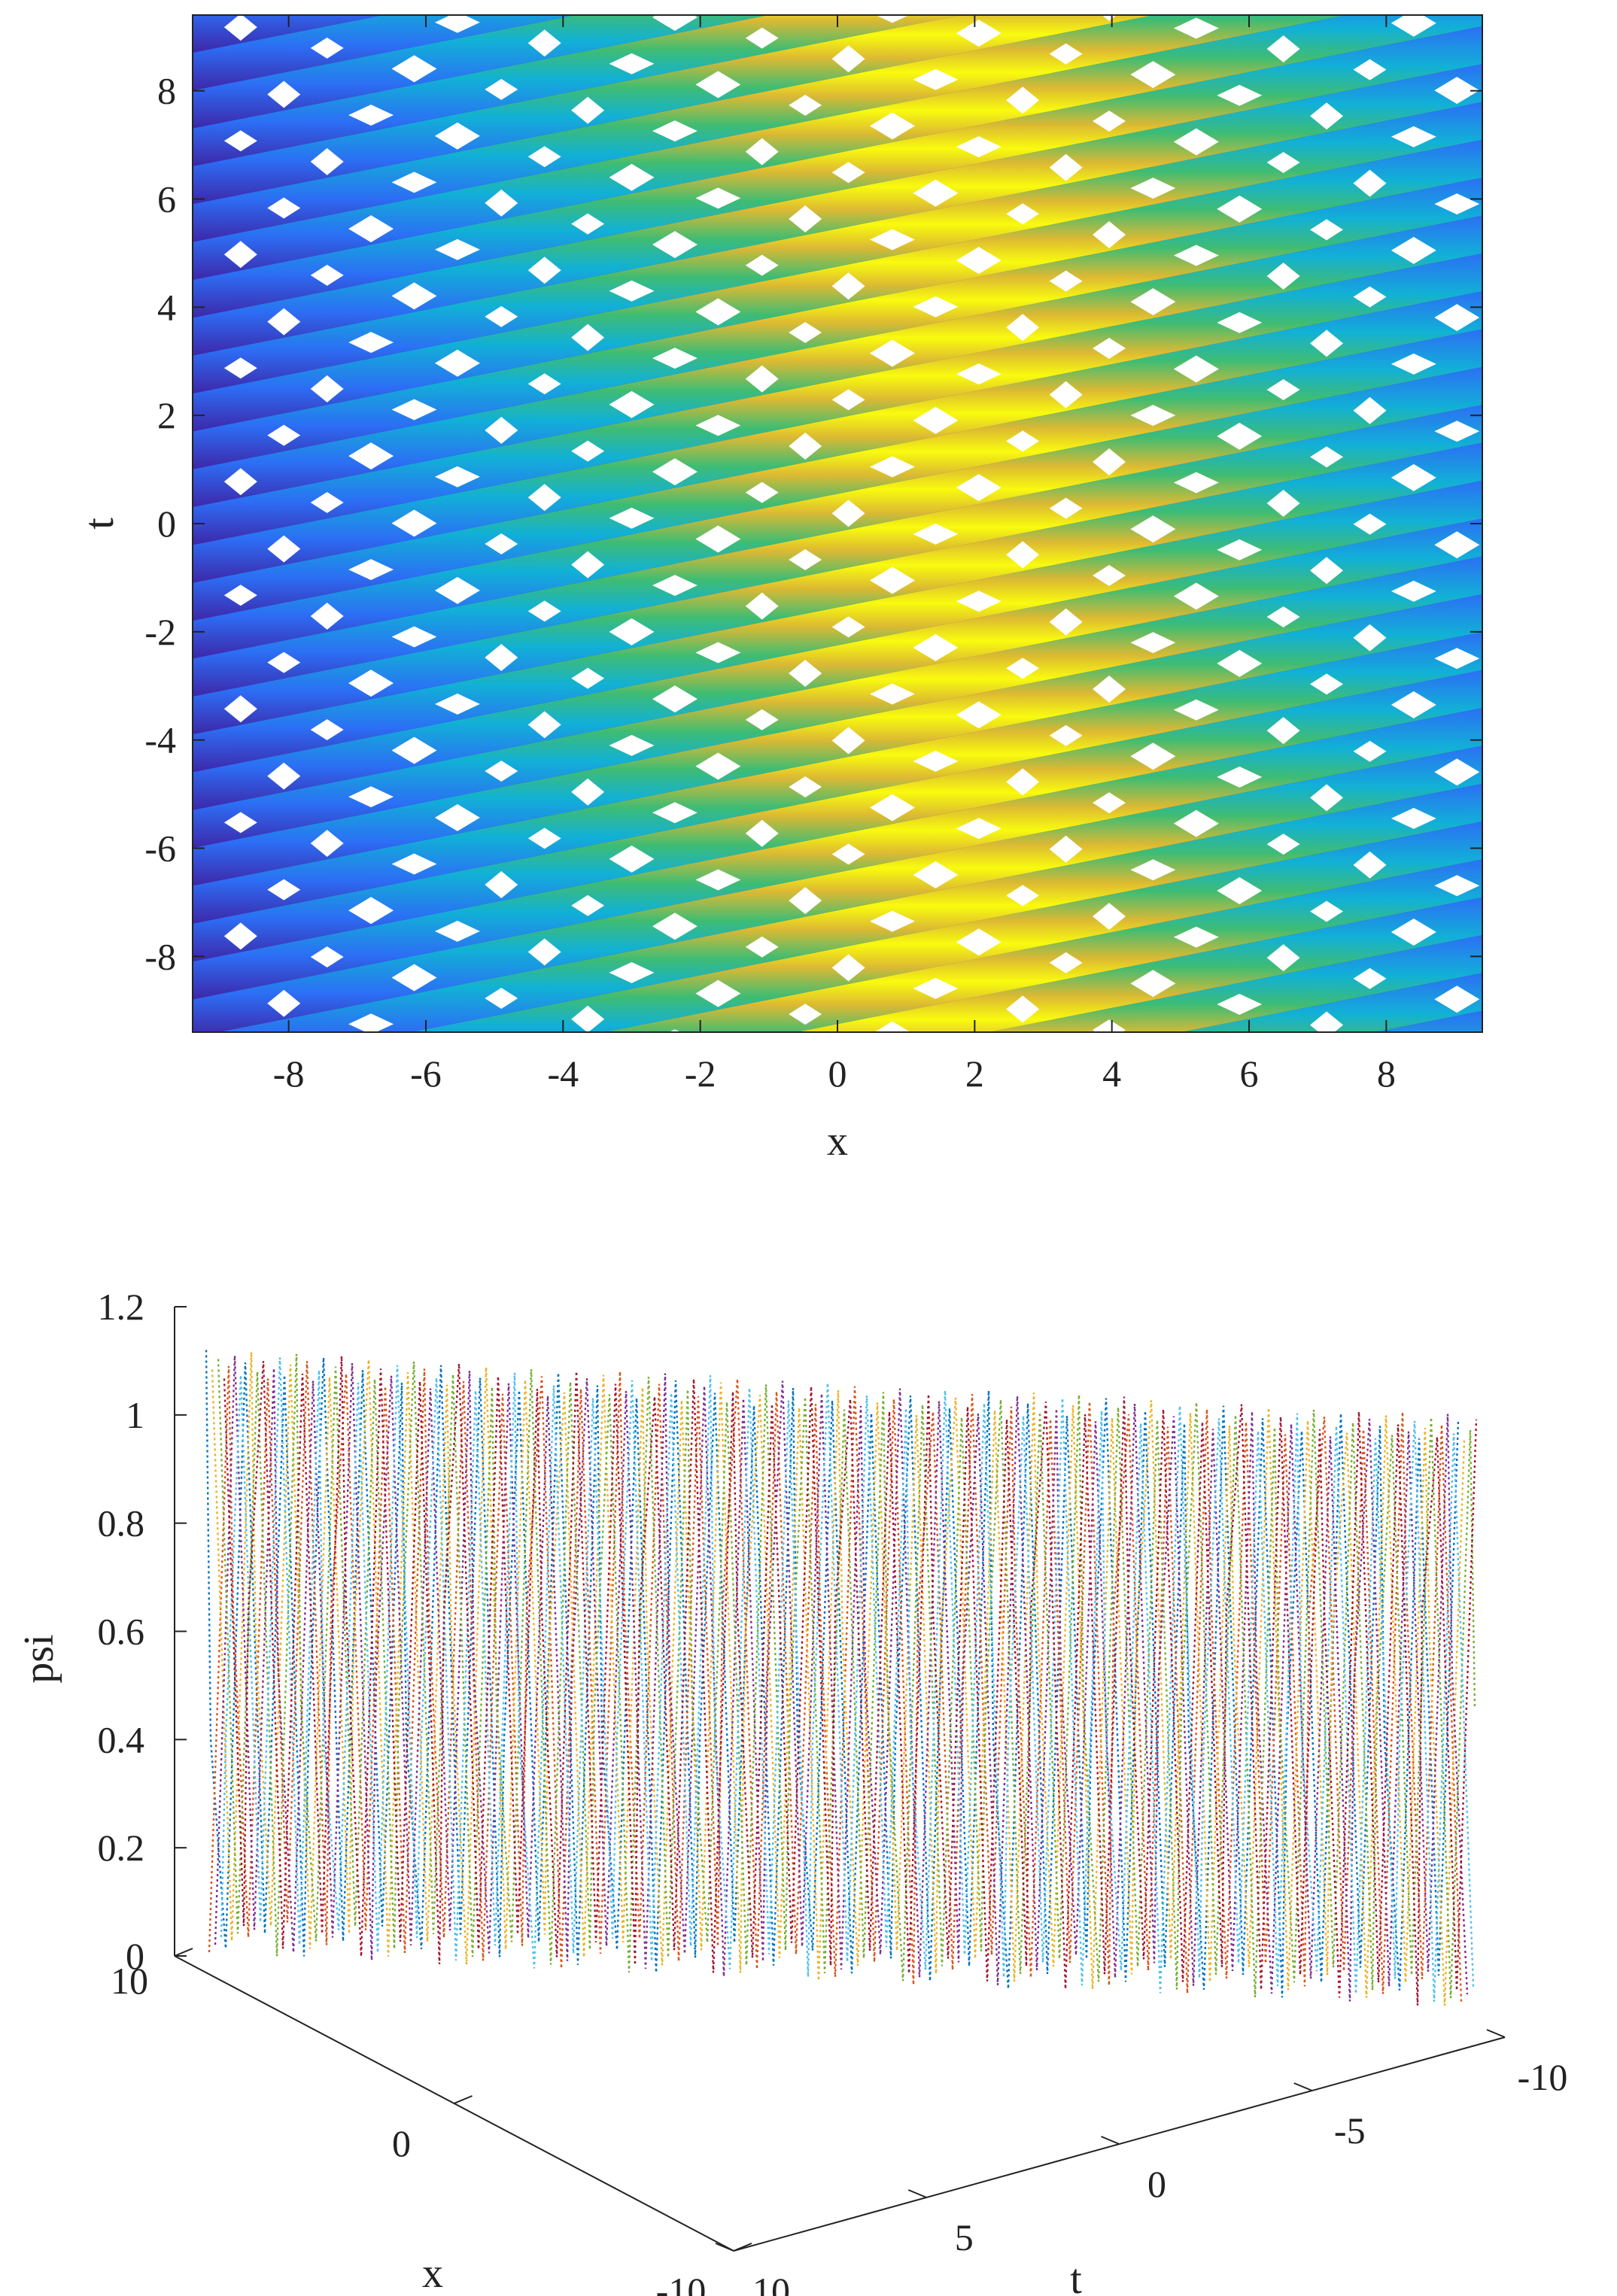 The height and width of the screenshot is (2296, 1617). Describe the element at coordinates (563, 1073) in the screenshot. I see `x-tick-label: -4` at that location.